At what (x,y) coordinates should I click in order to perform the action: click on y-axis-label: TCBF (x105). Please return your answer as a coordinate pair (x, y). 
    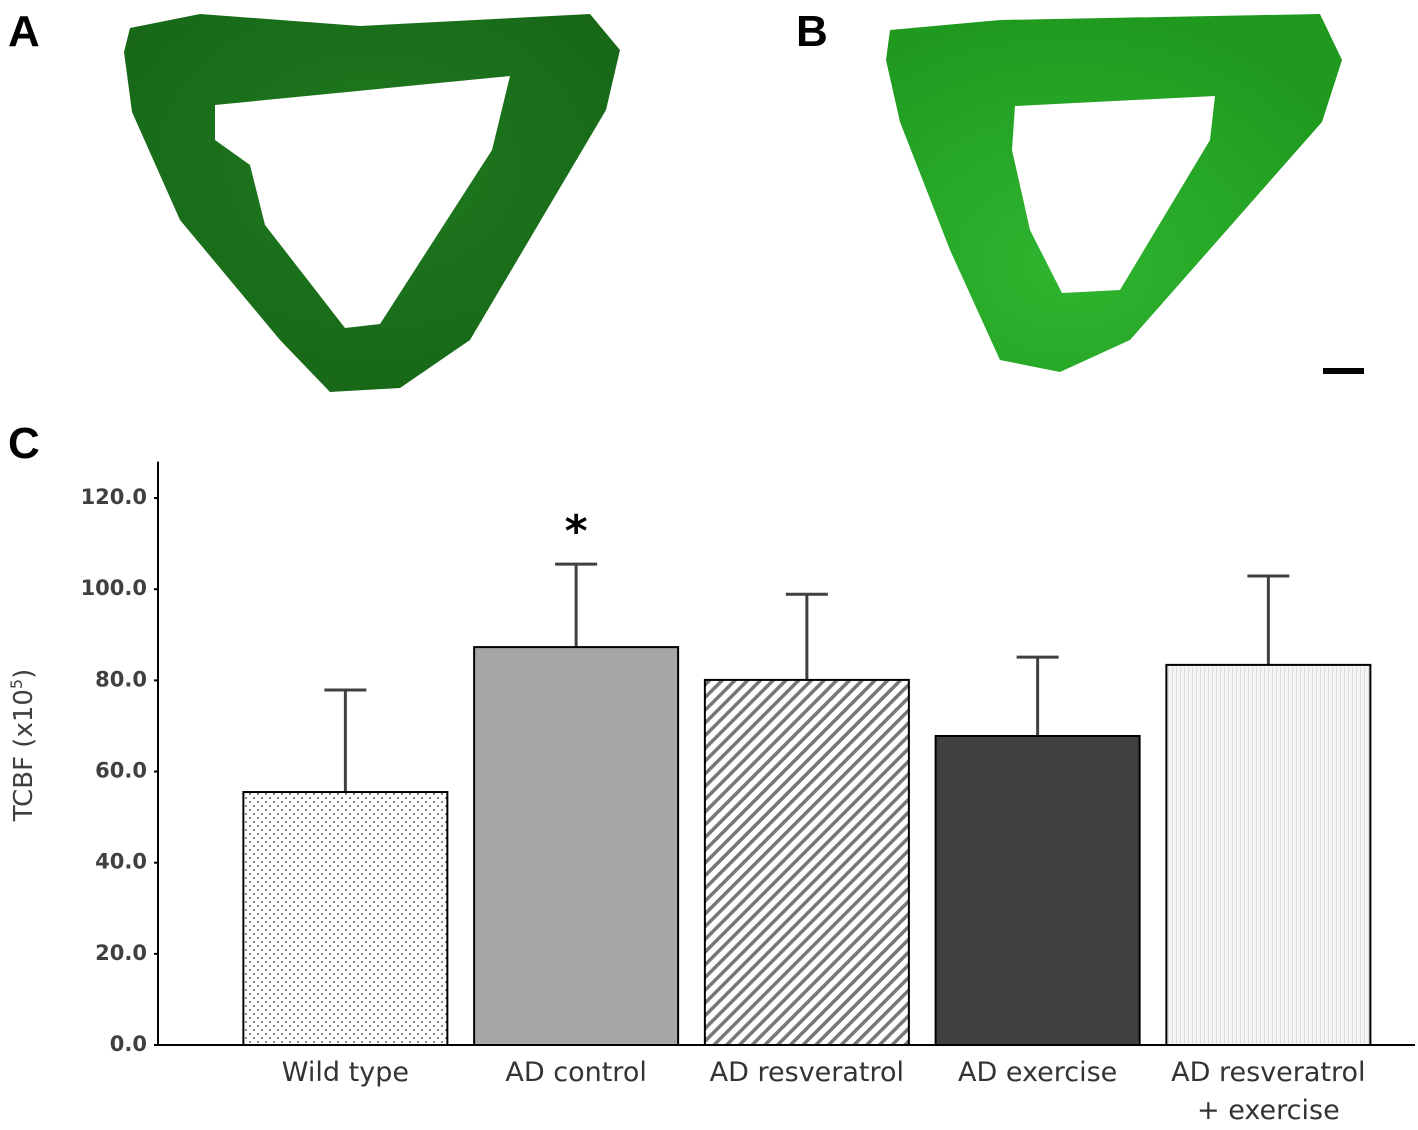
    Looking at the image, I should click on (23, 746).